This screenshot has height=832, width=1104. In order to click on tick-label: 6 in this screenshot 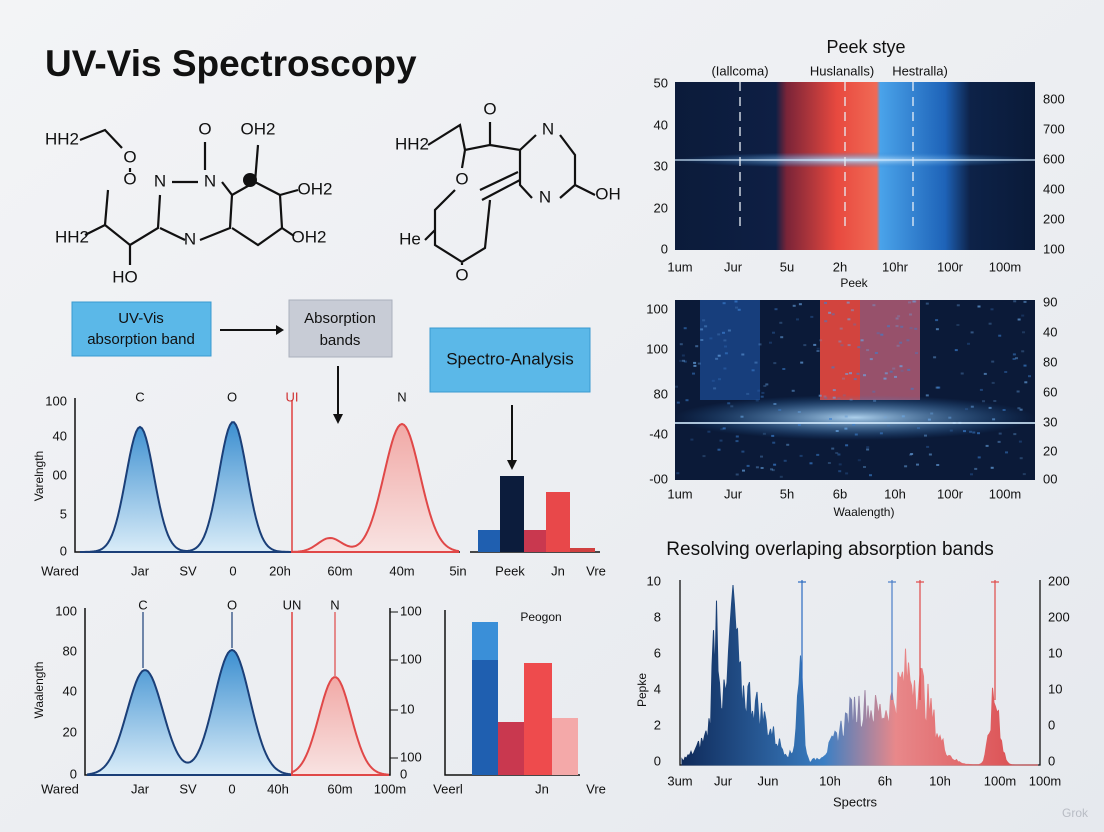, I will do `click(657, 652)`.